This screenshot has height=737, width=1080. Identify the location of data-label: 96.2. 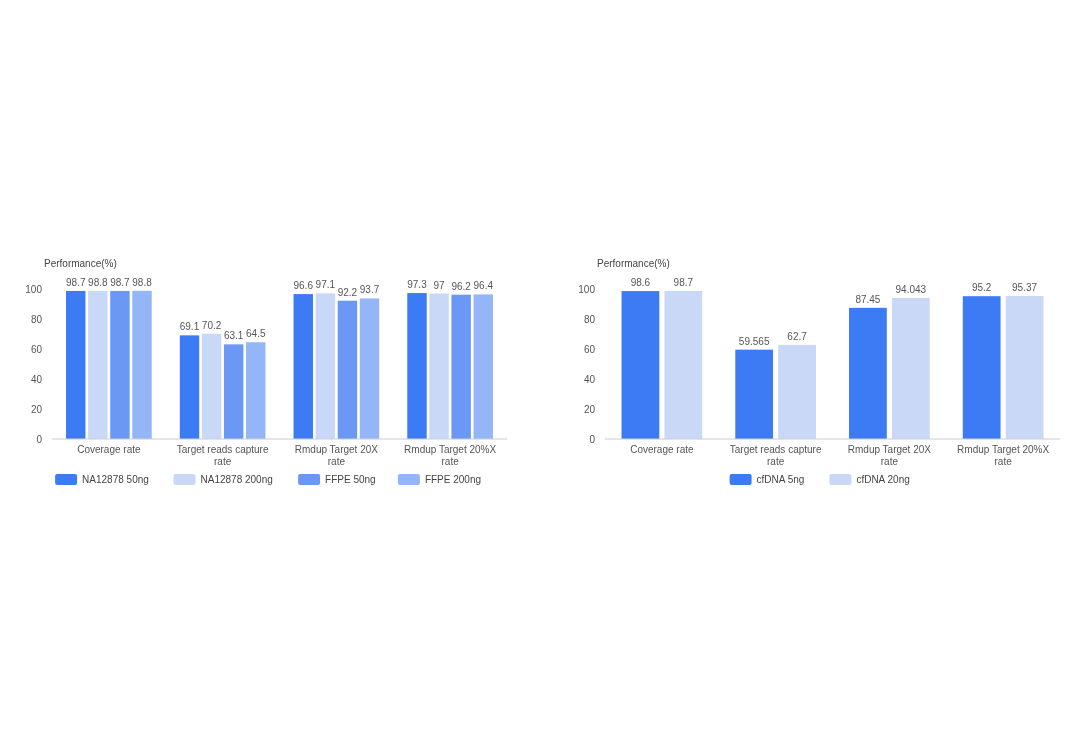
(461, 286).